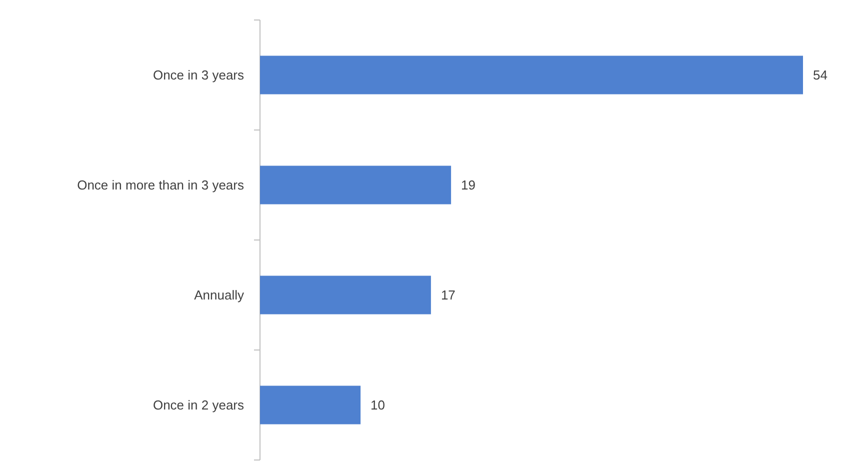 The height and width of the screenshot is (468, 860). What do you see at coordinates (468, 185) in the screenshot?
I see `data-label: 19` at bounding box center [468, 185].